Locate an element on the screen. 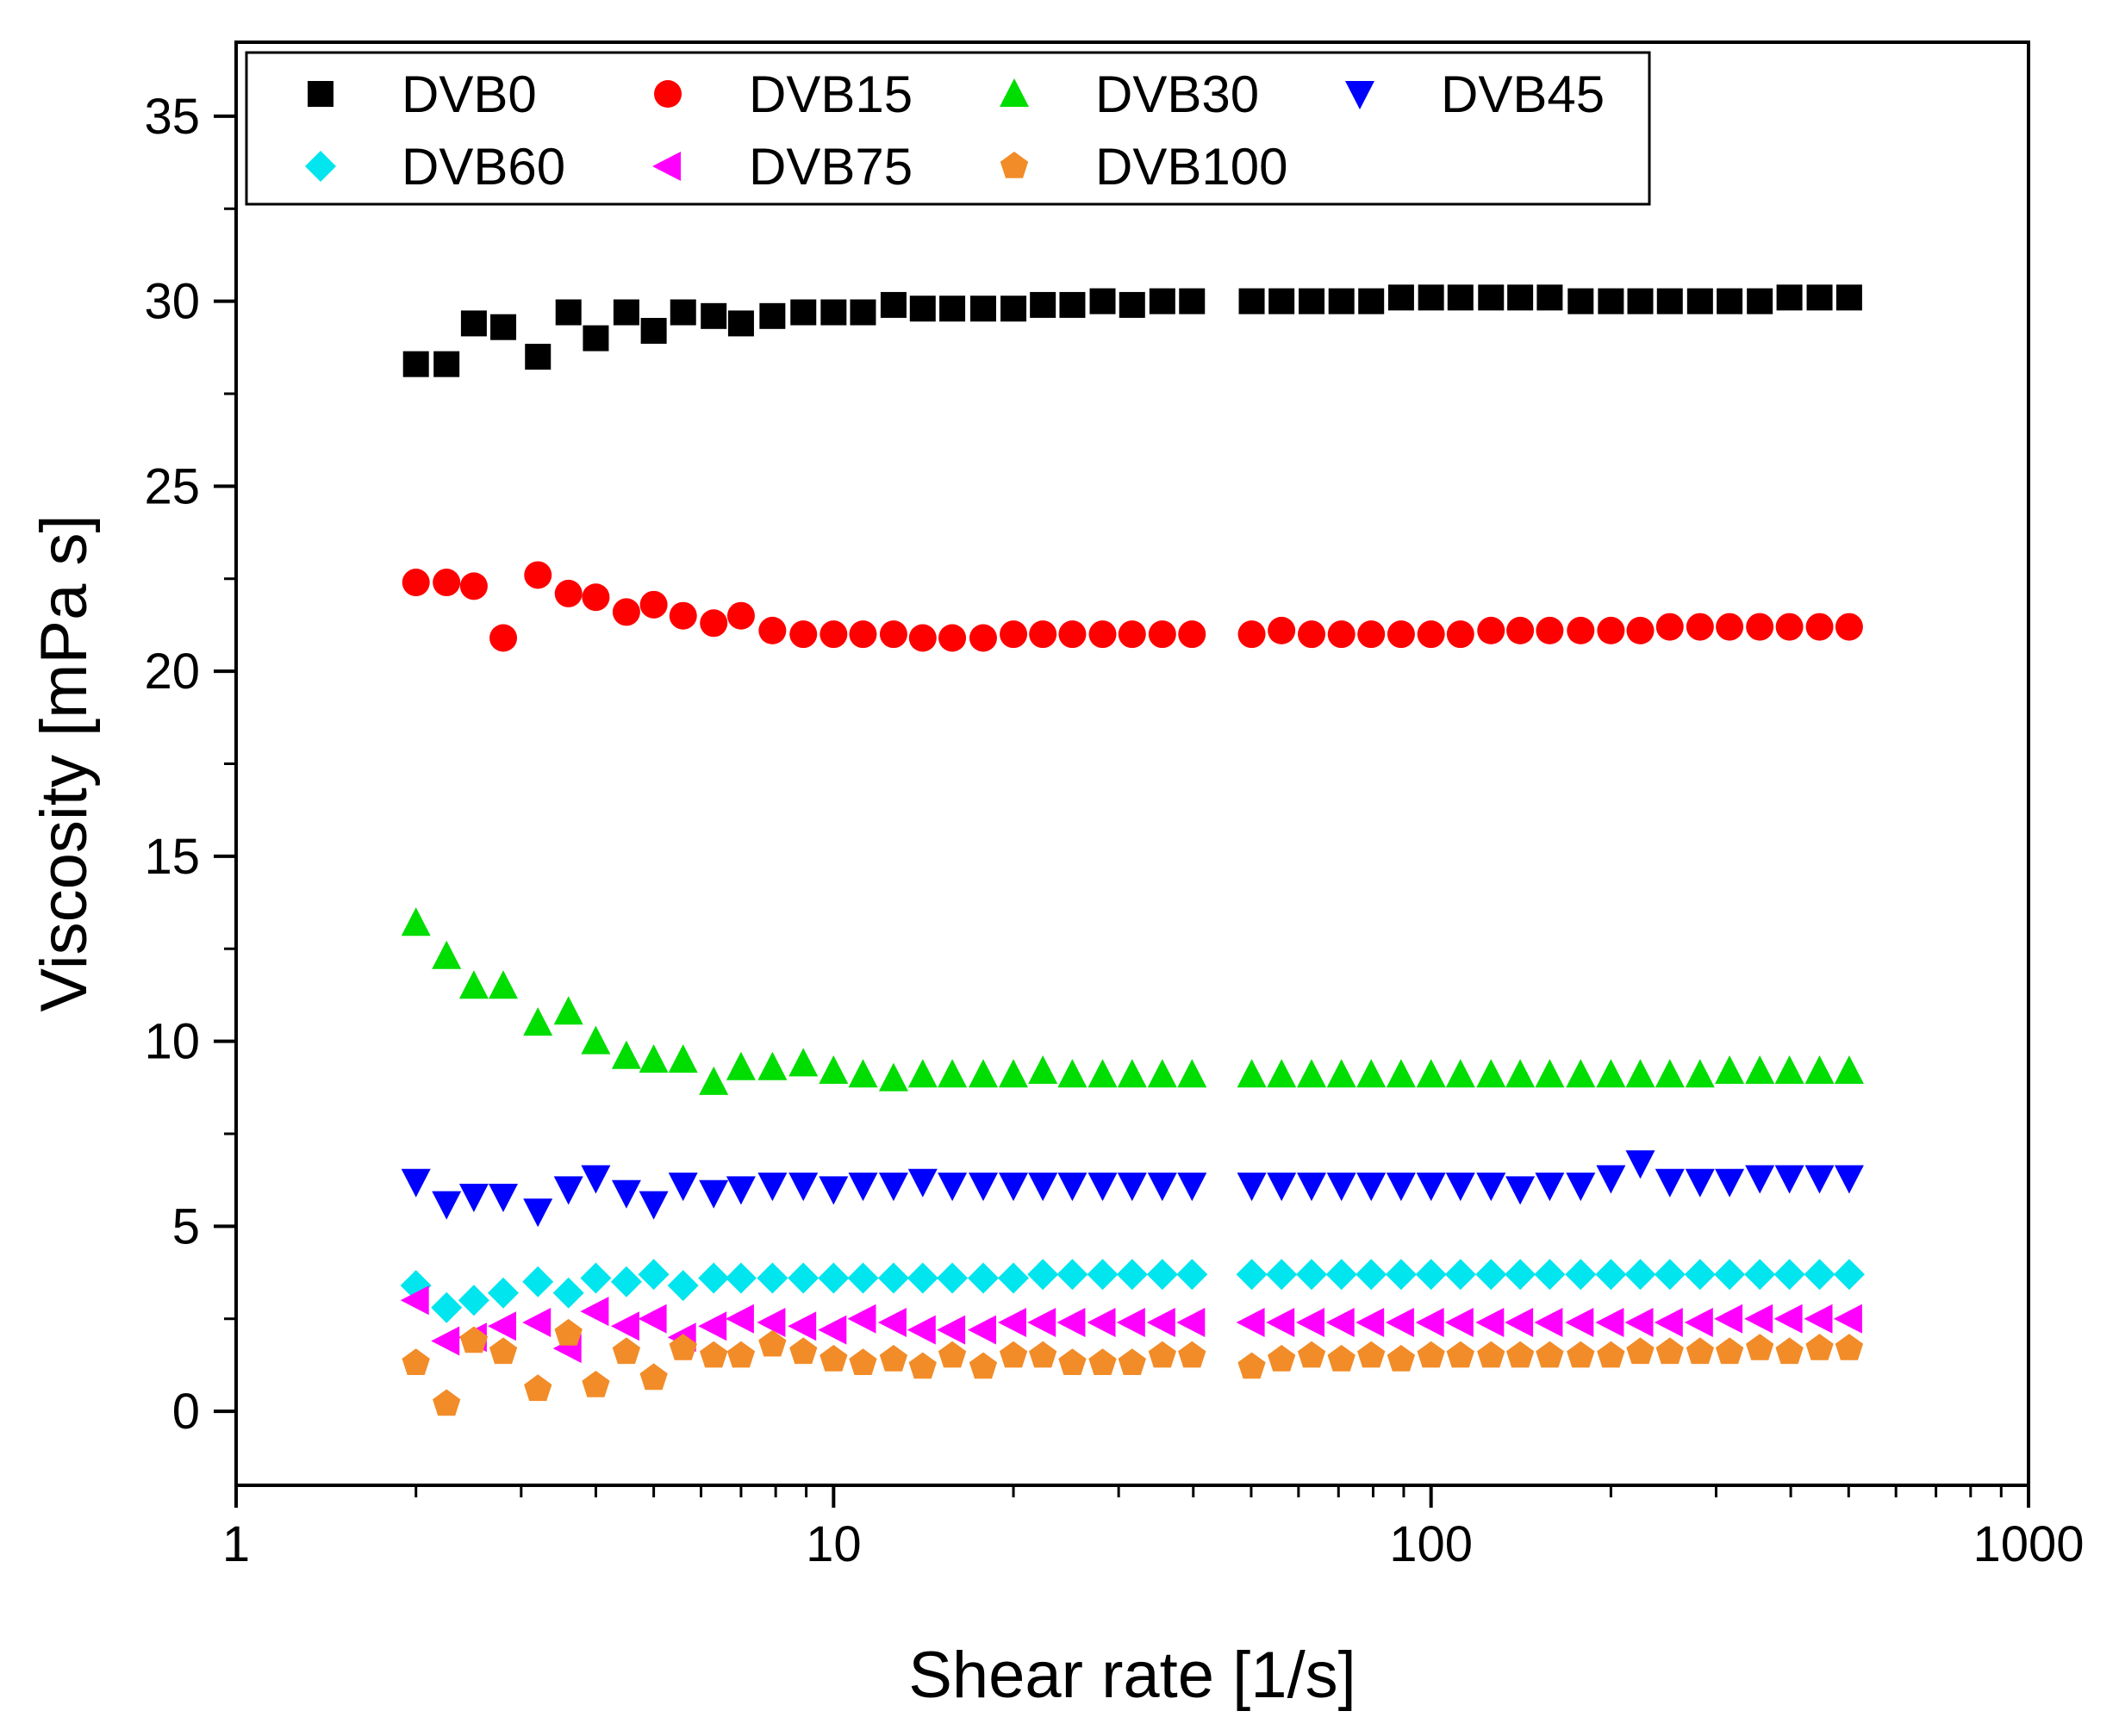  series-DVB30 is located at coordinates (1132, 1001).